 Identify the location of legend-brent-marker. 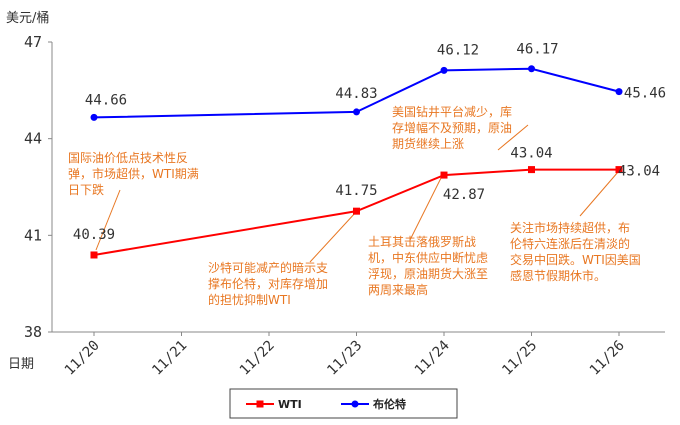
(355, 404).